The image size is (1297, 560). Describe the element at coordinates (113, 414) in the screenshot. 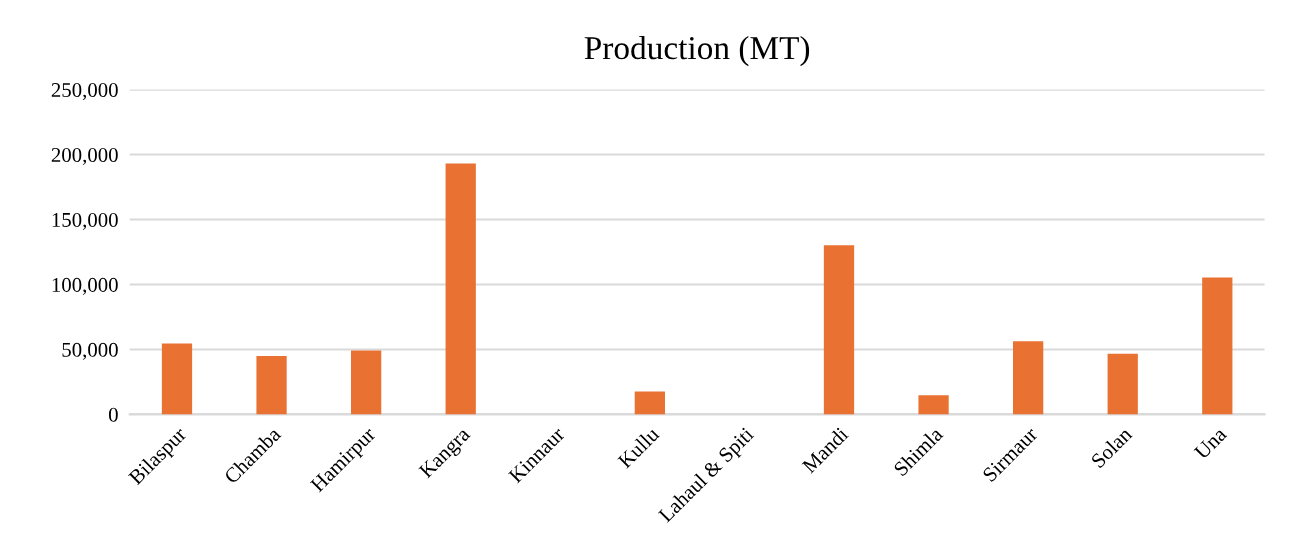

I see `y-tick-label: 0` at that location.